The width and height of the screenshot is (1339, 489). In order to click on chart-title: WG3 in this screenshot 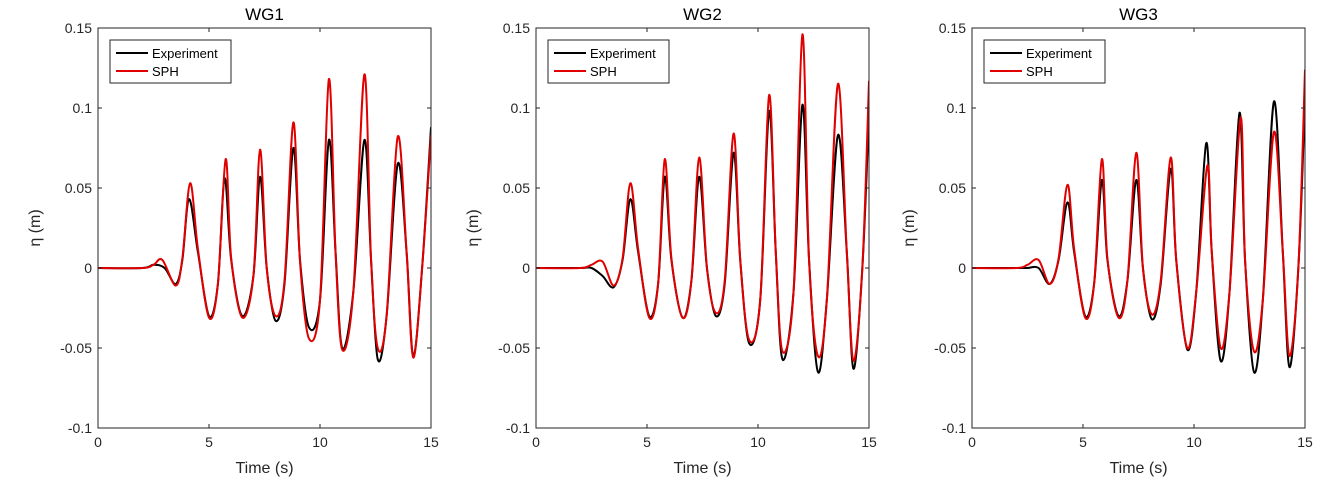, I will do `click(1138, 14)`.